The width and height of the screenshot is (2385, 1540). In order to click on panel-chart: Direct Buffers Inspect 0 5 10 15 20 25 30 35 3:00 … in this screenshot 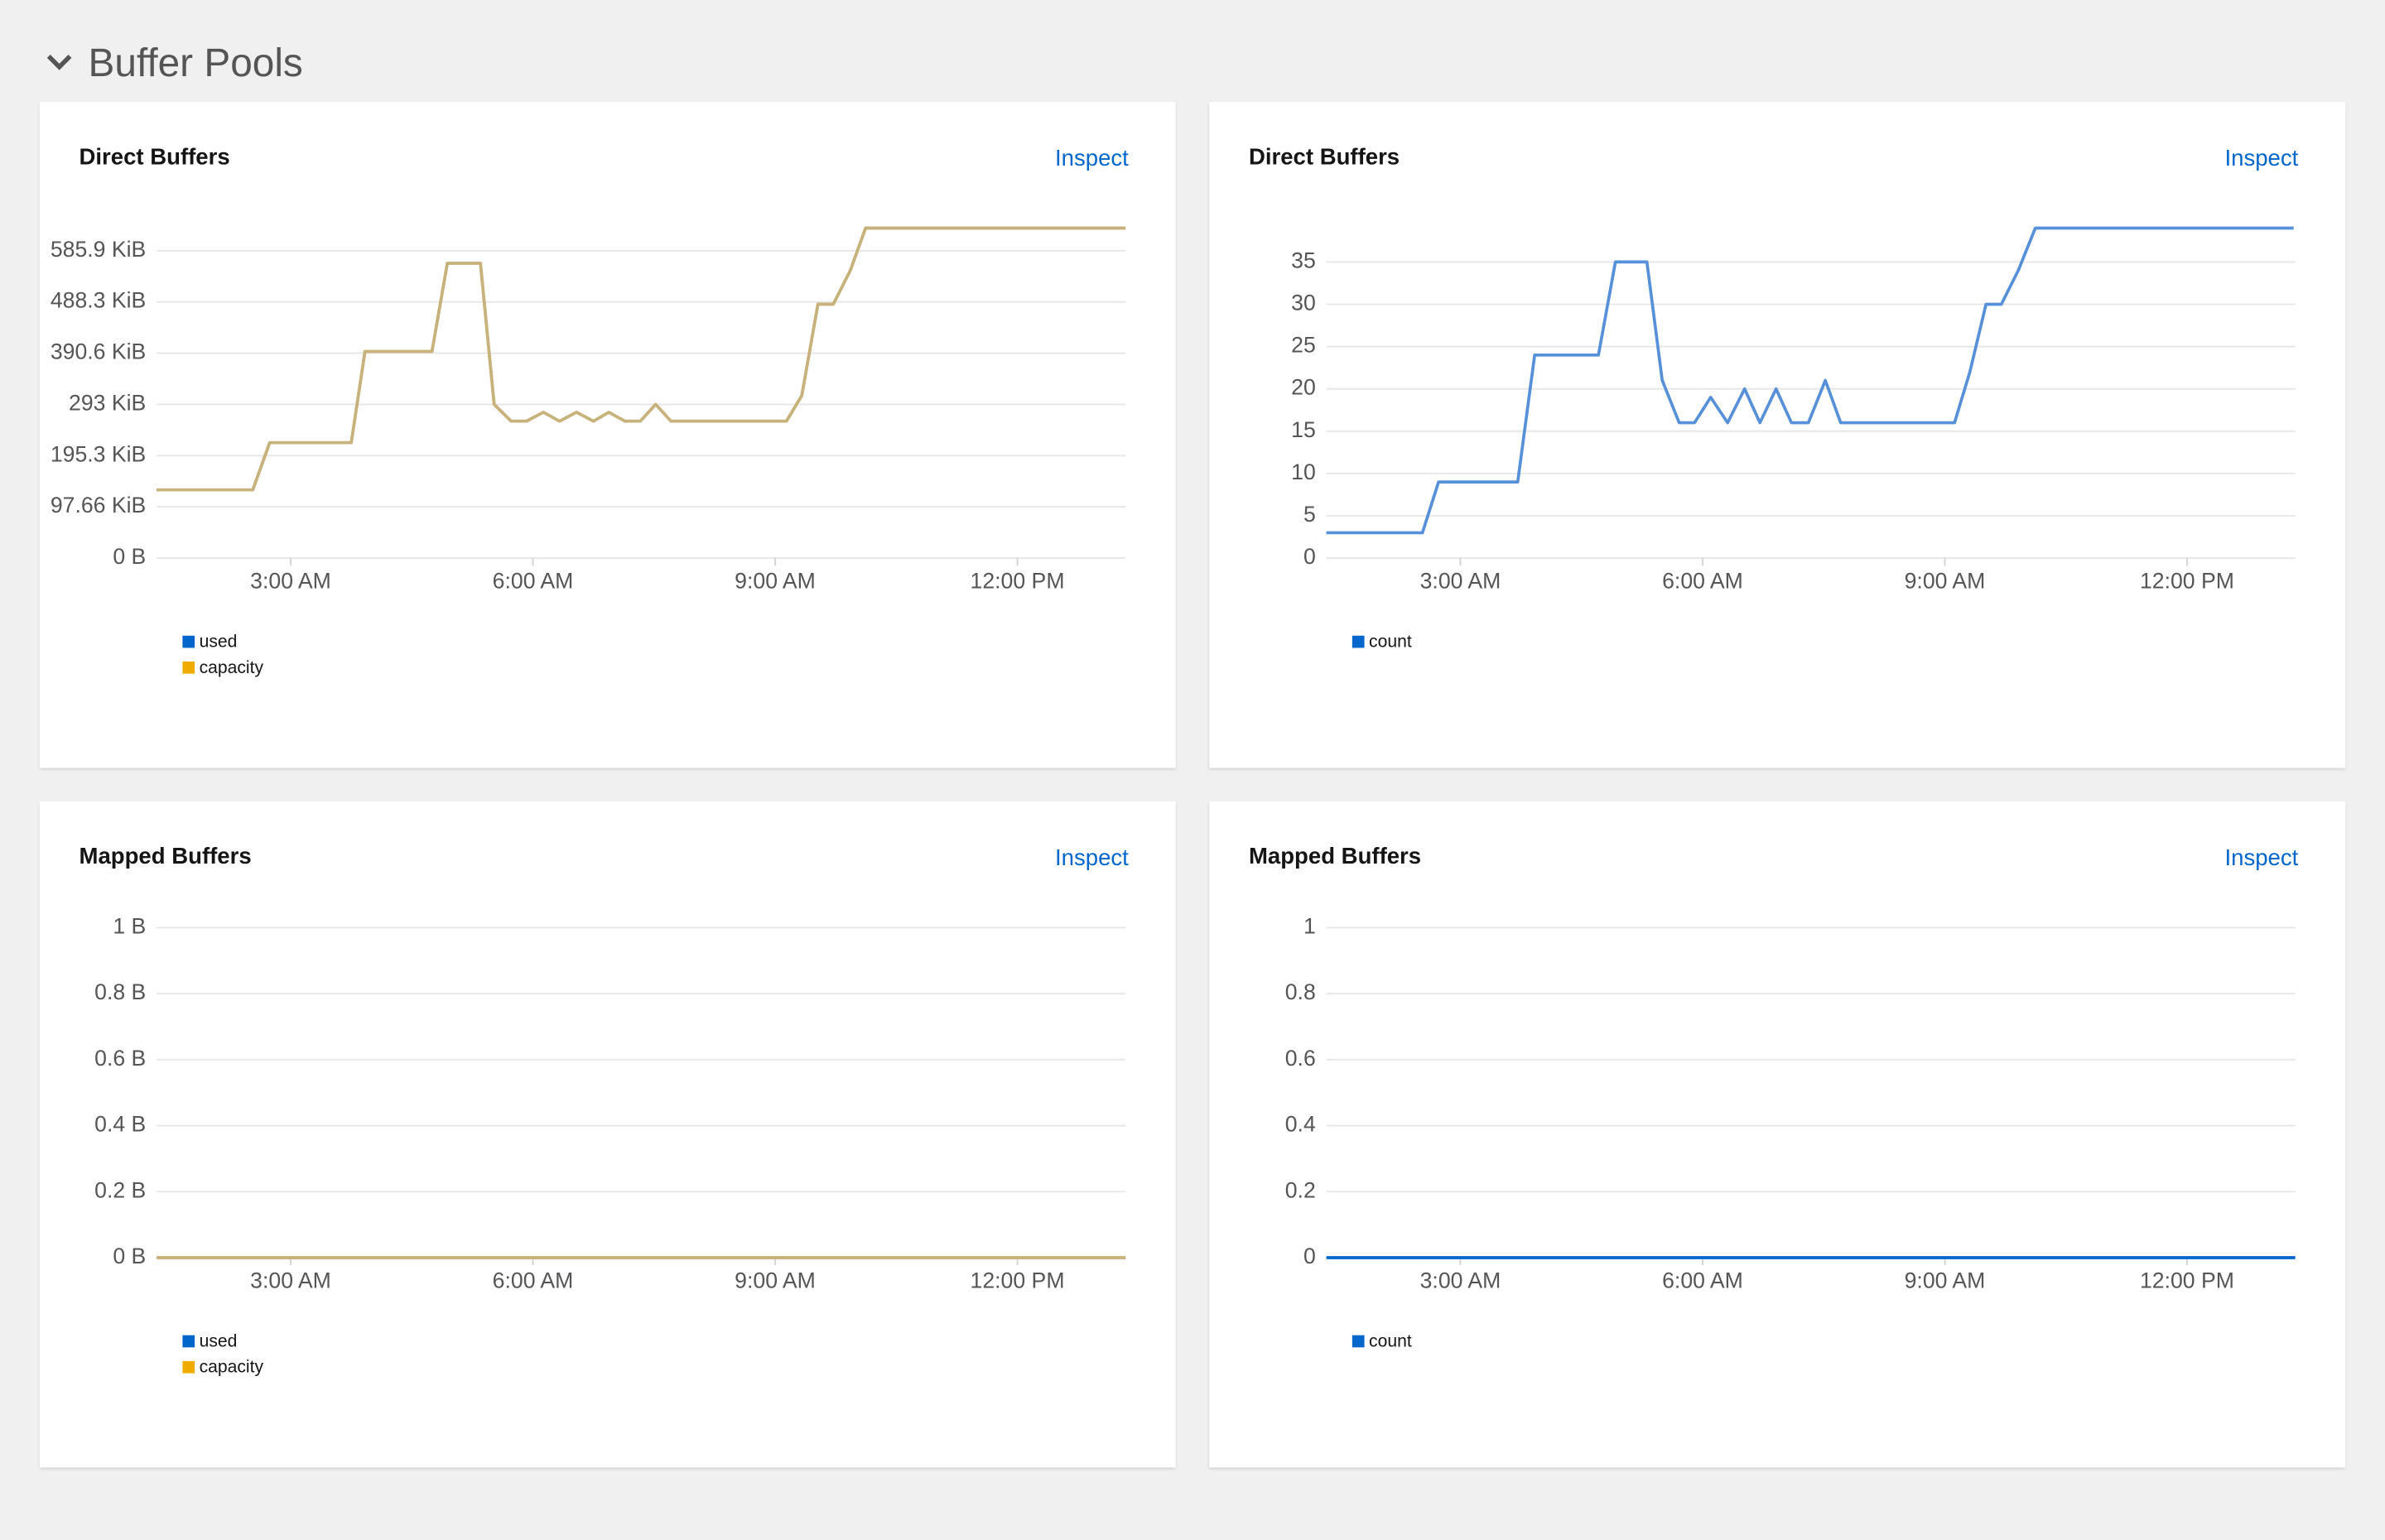, I will do `click(1774, 397)`.